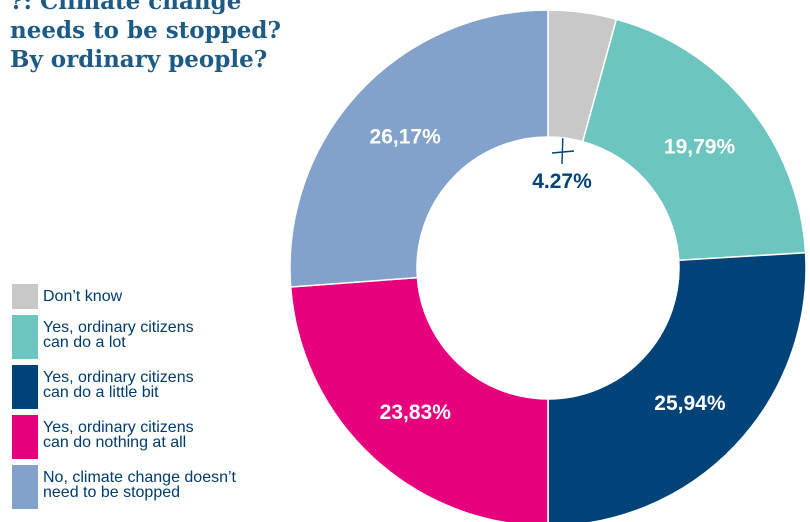 The image size is (810, 522). Describe the element at coordinates (700, 146) in the screenshot. I see `data-label-can-do-a-lot: 19,79%` at that location.